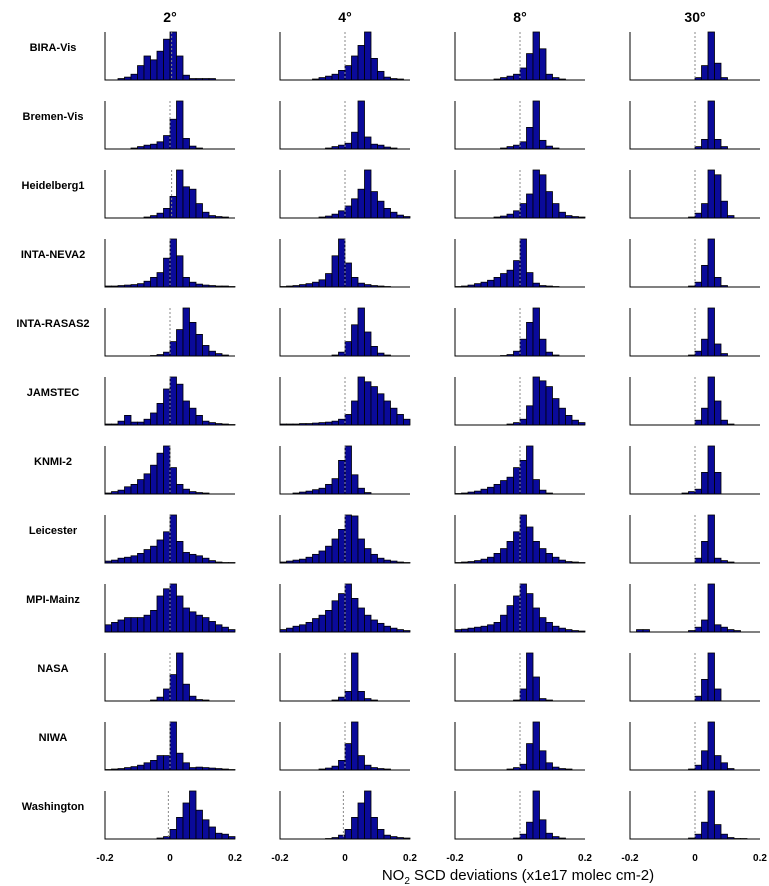  Describe the element at coordinates (519, 17) in the screenshot. I see `column-title: 8°` at that location.